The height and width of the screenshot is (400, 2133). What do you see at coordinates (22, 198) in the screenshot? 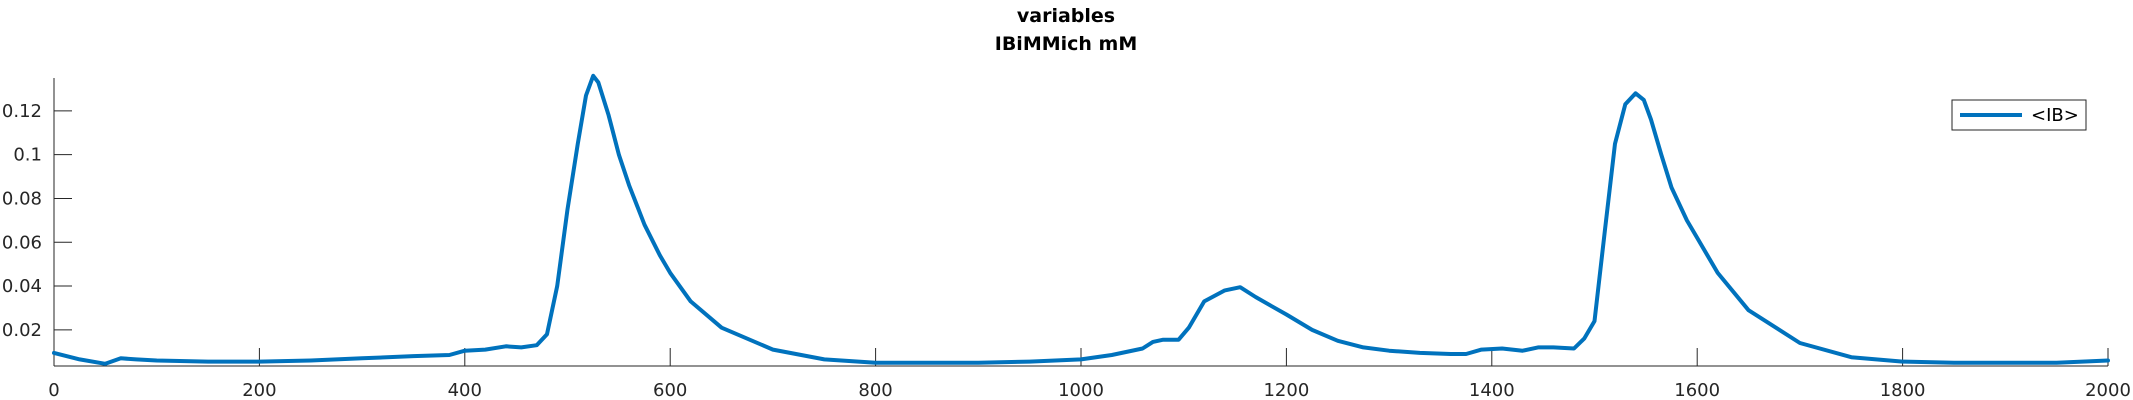
I see `y-tick-label: 0.08` at bounding box center [22, 198].